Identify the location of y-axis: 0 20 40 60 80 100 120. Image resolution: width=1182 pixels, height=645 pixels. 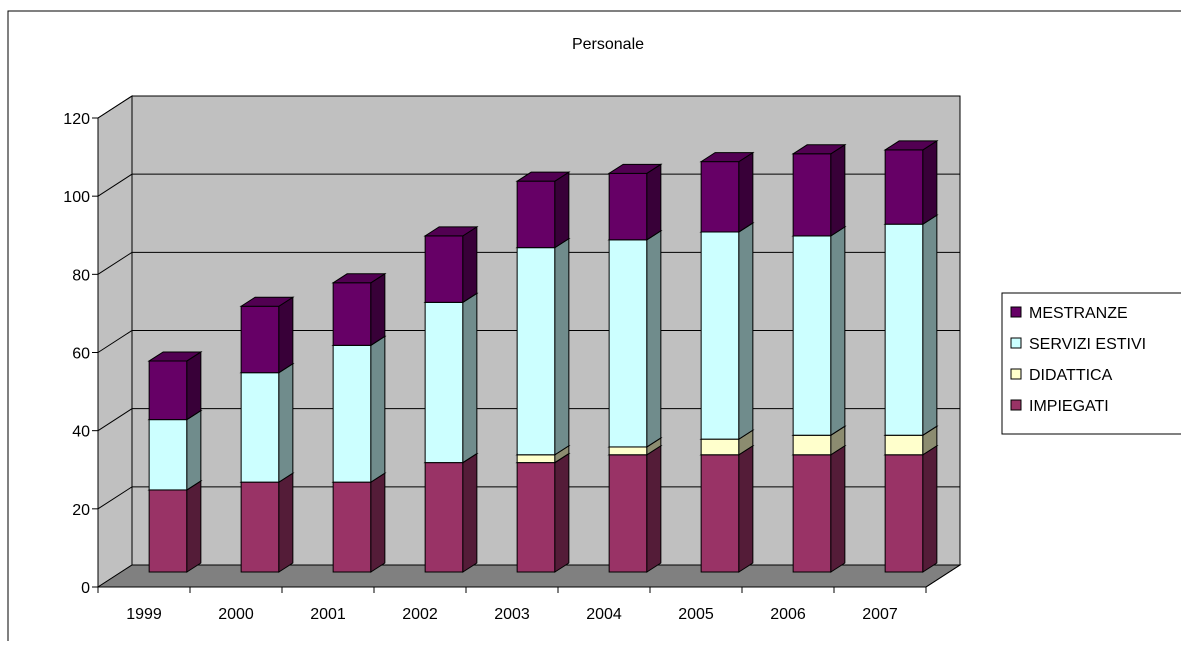
(81, 354).